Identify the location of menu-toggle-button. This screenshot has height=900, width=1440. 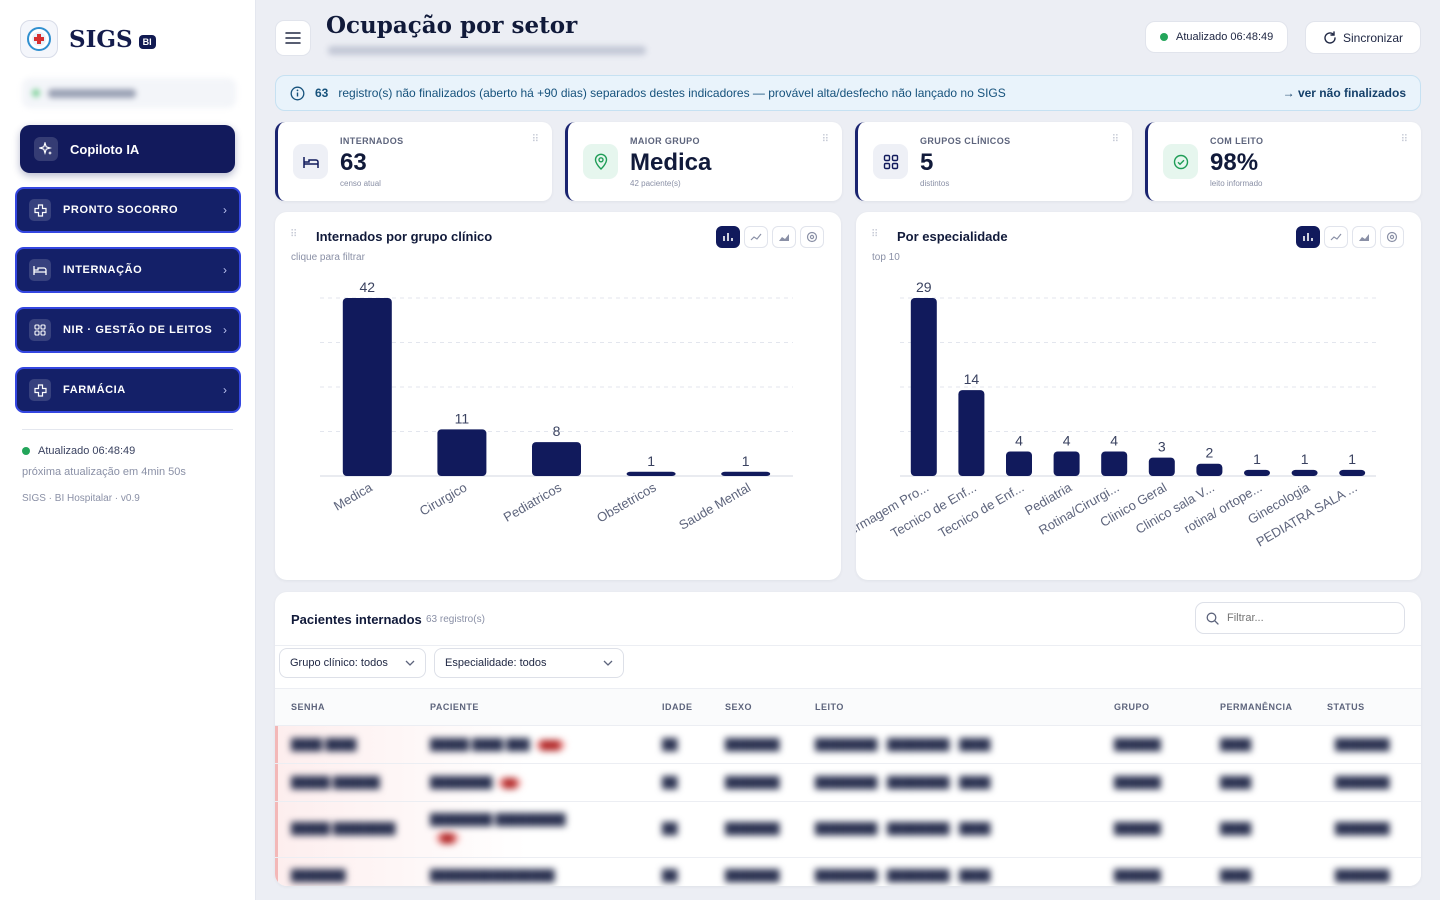
(293, 38).